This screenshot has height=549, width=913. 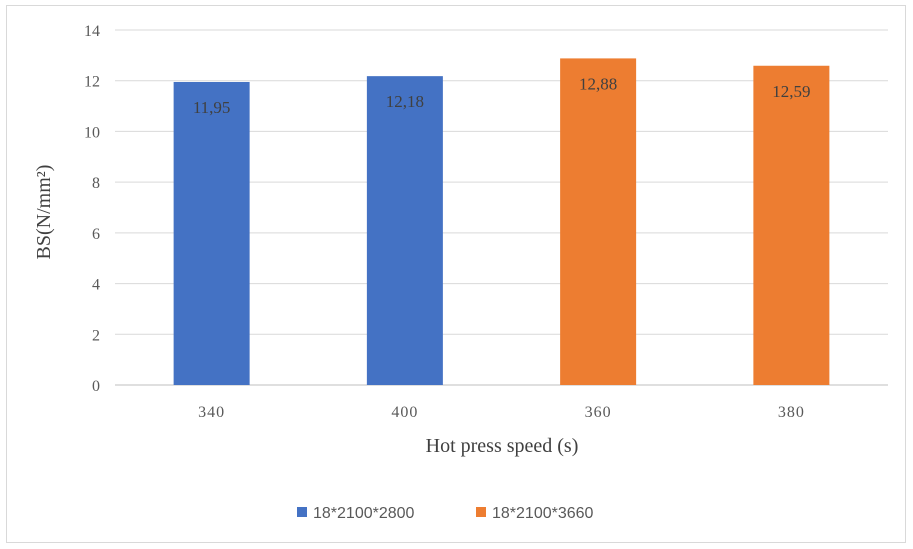 What do you see at coordinates (502, 446) in the screenshot?
I see `x-axis-label: Hot press speed (s)` at bounding box center [502, 446].